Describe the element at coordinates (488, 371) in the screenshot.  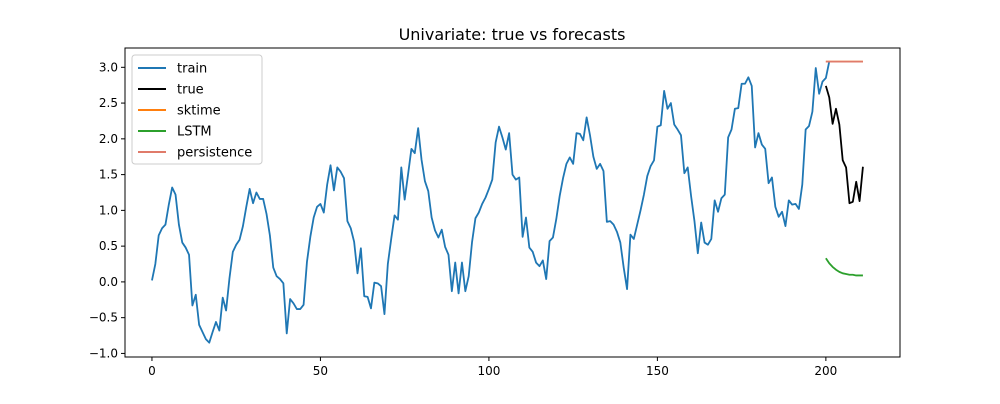
I see `x-tick-label: 100` at that location.